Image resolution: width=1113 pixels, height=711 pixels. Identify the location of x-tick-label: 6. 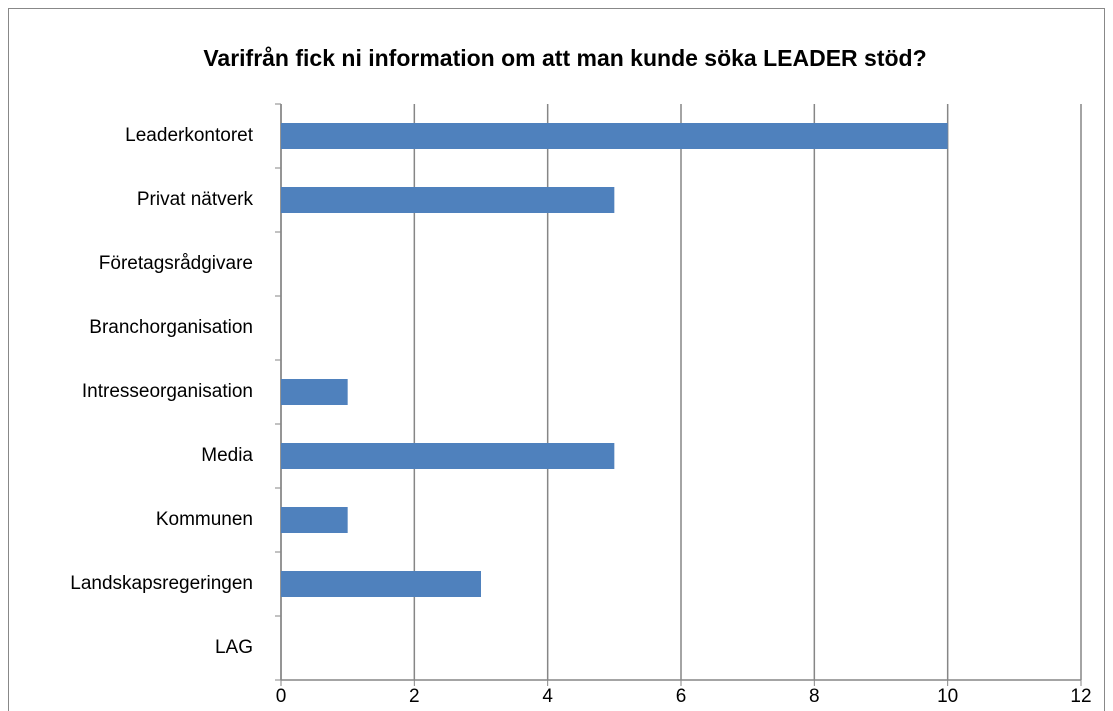
(681, 696).